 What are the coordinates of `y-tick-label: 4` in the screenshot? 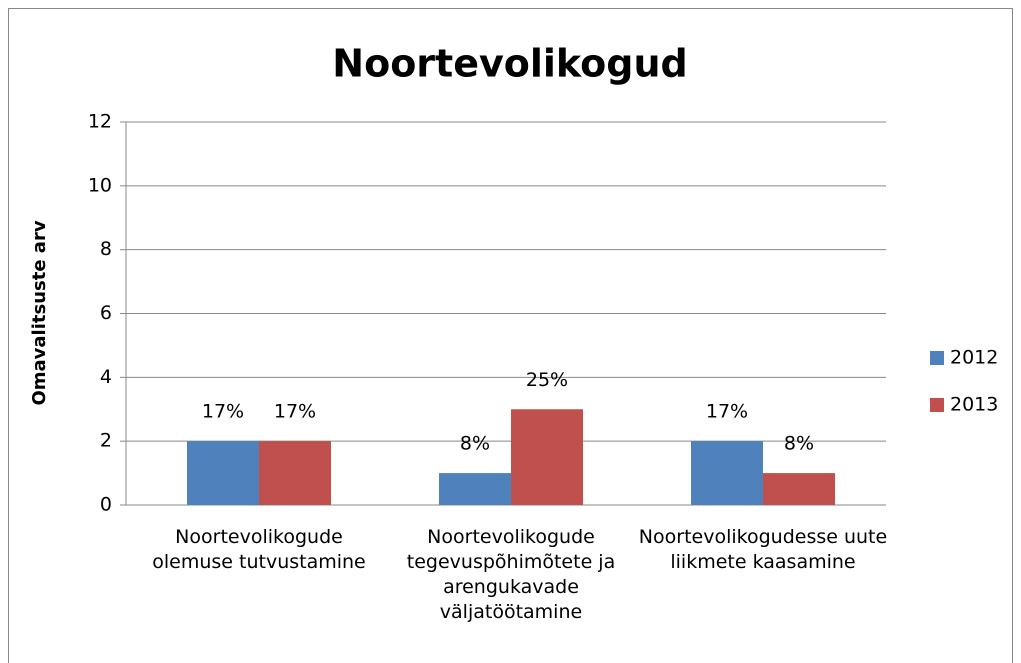 It's located at (106, 377).